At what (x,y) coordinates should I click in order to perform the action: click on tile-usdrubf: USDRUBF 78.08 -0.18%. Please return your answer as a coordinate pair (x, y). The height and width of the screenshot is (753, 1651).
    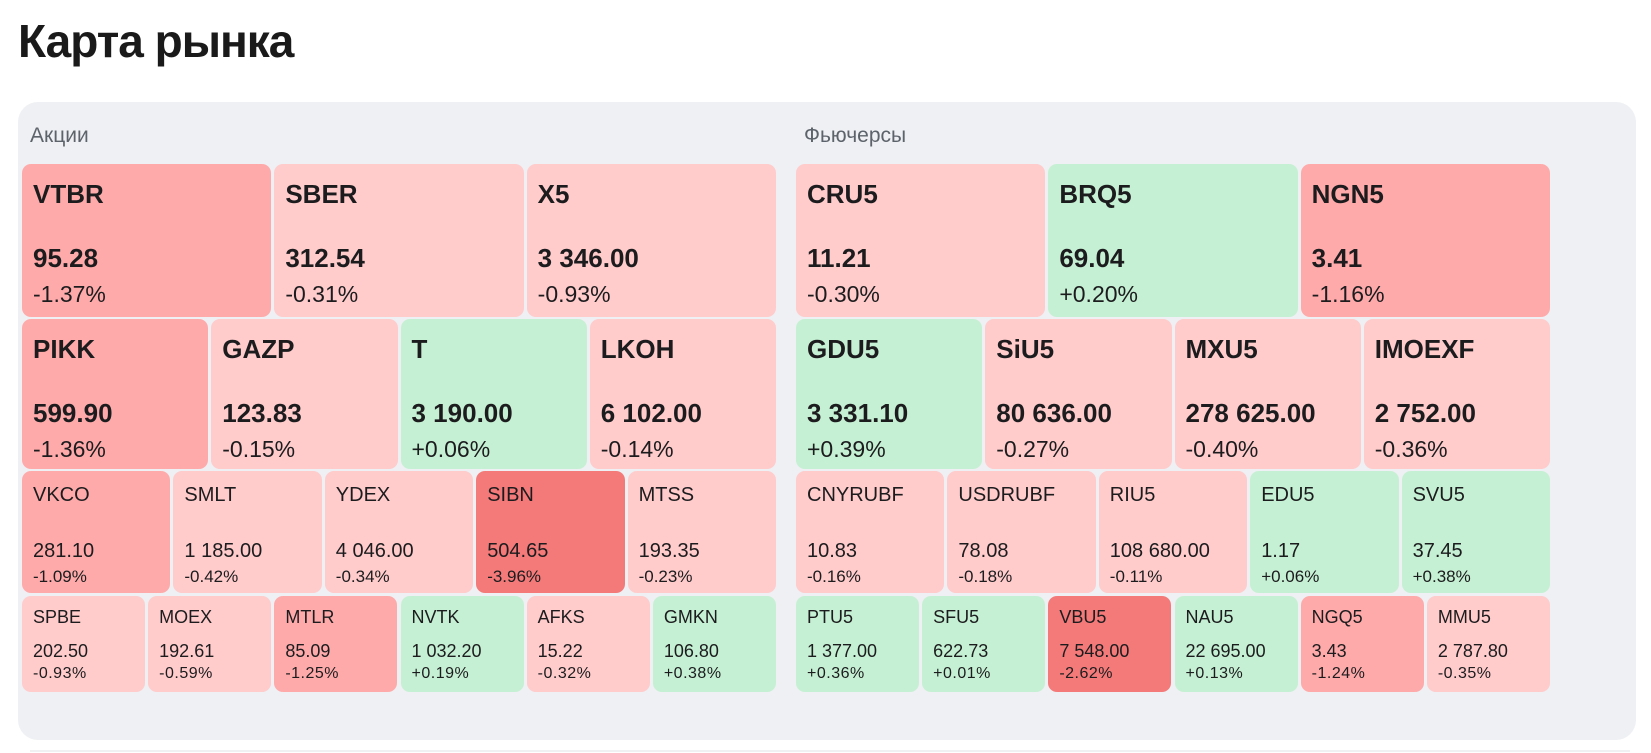
    Looking at the image, I should click on (1021, 532).